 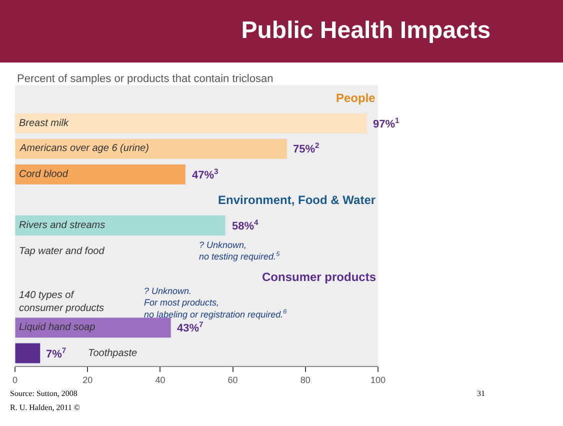 I want to click on y-tick-label: Liquid hand soap, so click(x=57, y=327).